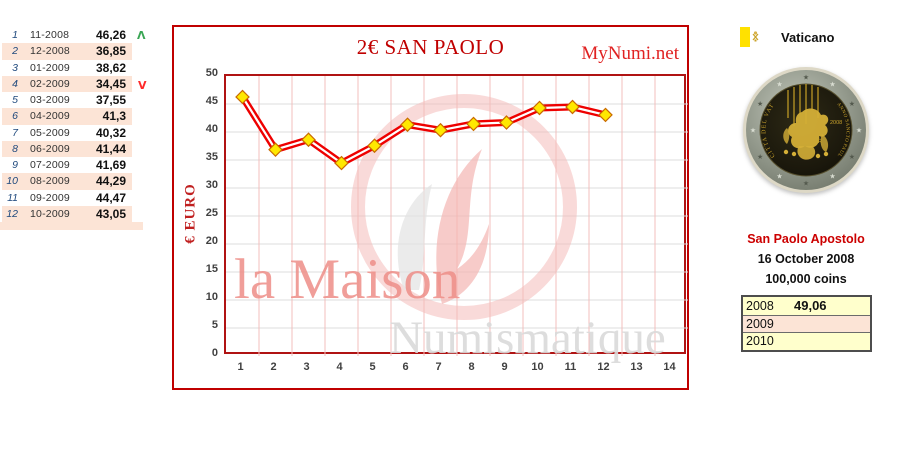 This screenshot has height=450, width=899. What do you see at coordinates (110, 181) in the screenshot?
I see `history-cell-value: 44,29` at bounding box center [110, 181].